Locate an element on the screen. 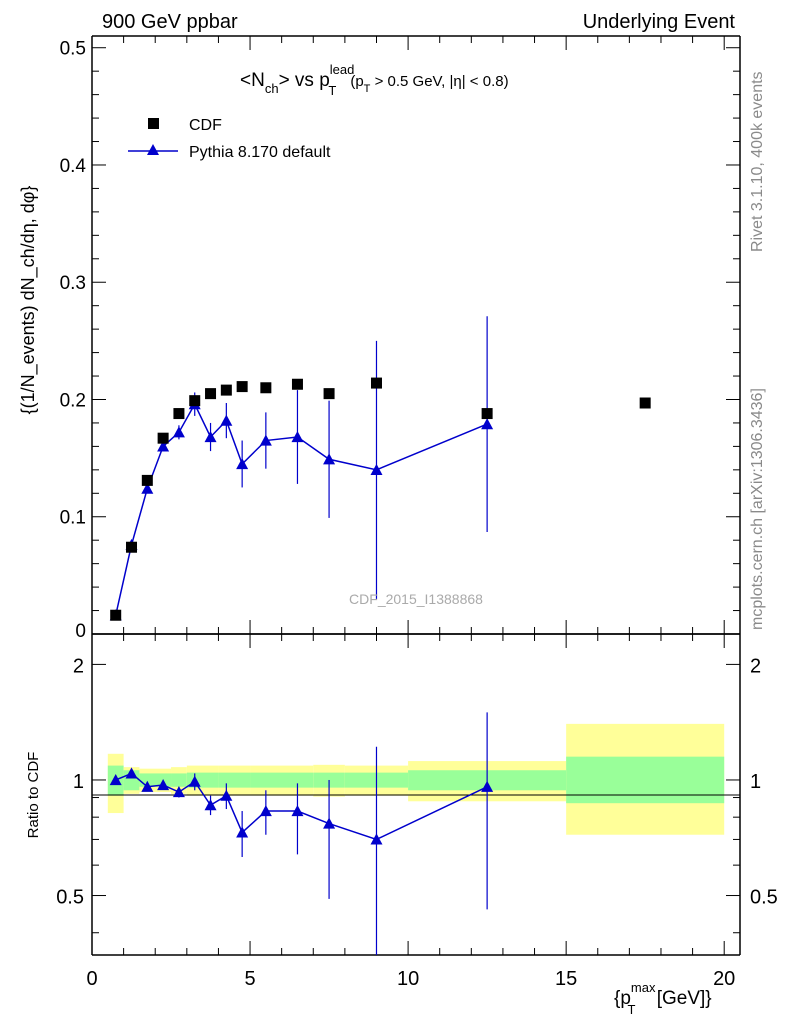 The height and width of the screenshot is (1024, 786). title-cut-open: (p is located at coordinates (356, 81).